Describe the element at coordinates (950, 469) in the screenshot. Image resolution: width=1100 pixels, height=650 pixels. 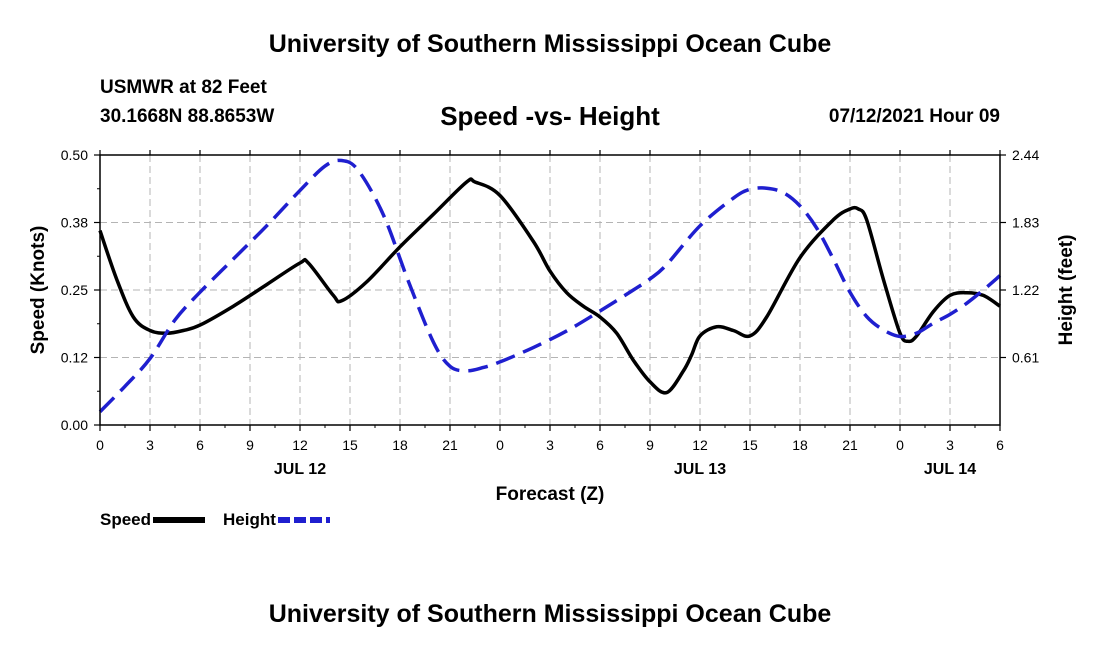
I see `date-label: JUL 14` at that location.